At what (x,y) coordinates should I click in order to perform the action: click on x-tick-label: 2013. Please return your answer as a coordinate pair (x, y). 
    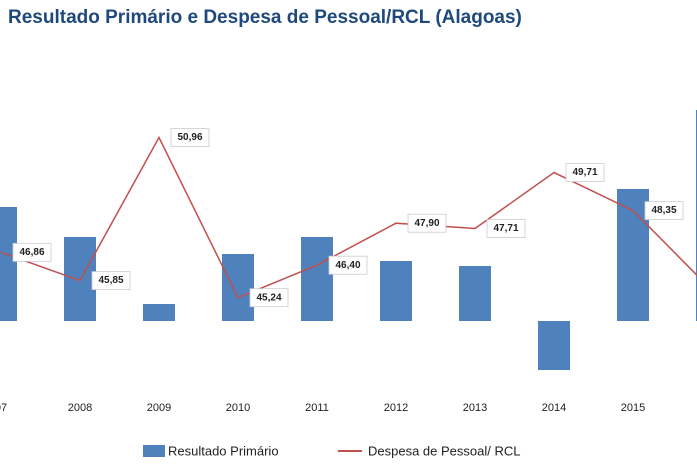
    Looking at the image, I should click on (475, 408).